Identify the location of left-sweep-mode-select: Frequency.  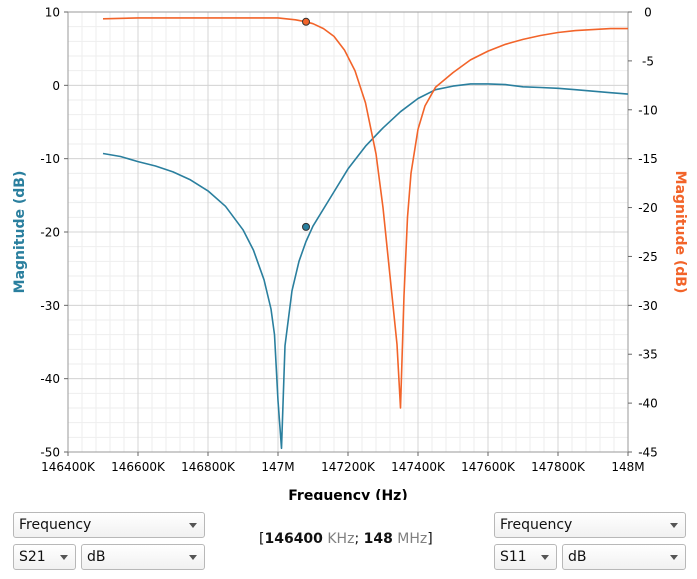
(109, 525).